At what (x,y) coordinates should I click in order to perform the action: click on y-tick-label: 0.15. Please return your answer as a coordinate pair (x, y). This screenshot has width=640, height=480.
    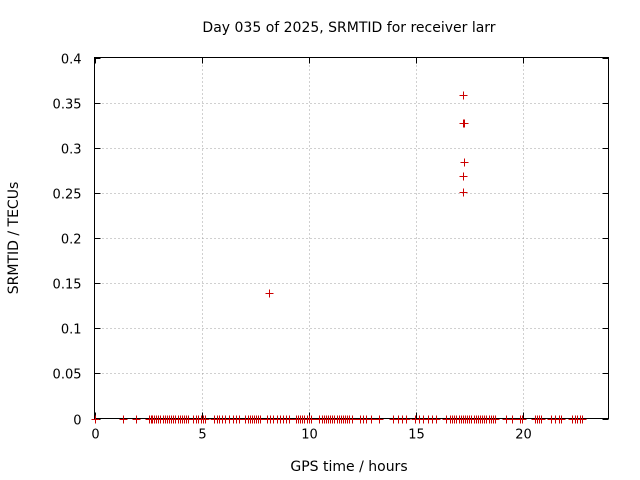
    Looking at the image, I should click on (67, 285).